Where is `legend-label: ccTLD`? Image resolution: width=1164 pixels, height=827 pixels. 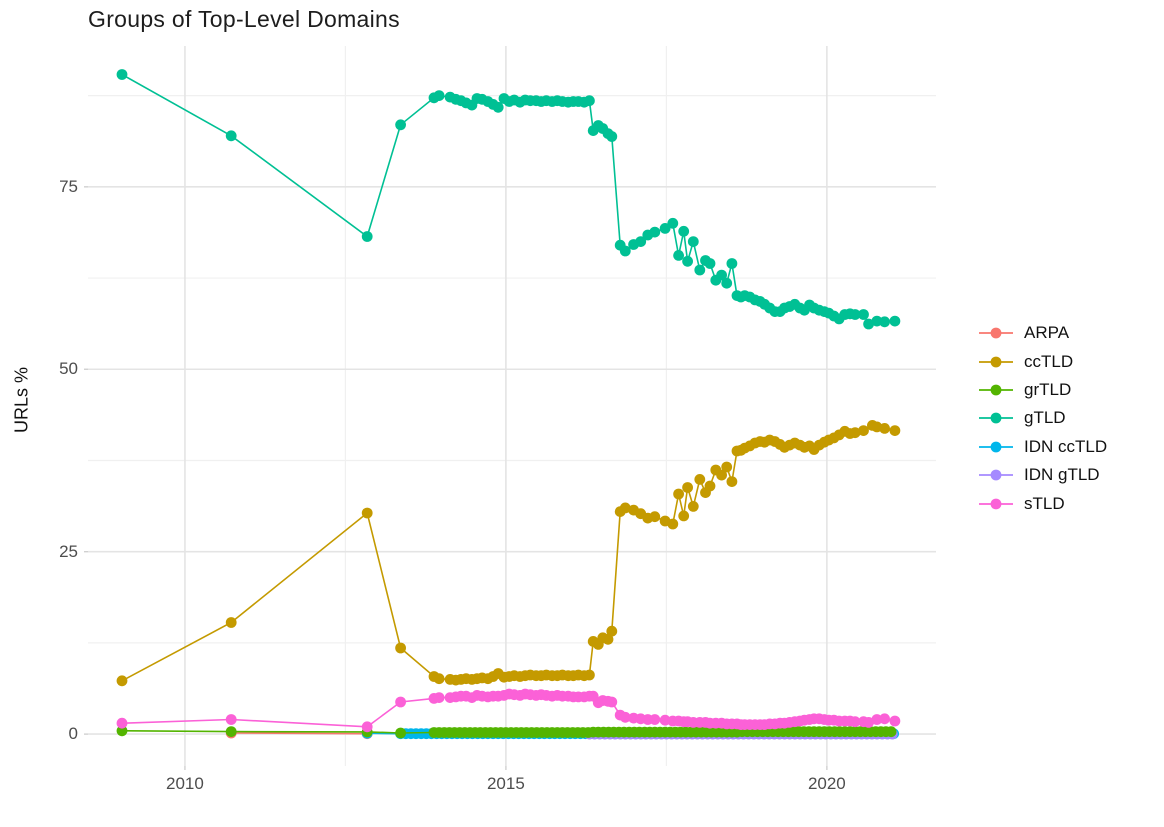 legend-label: ccTLD is located at coordinates (1049, 361).